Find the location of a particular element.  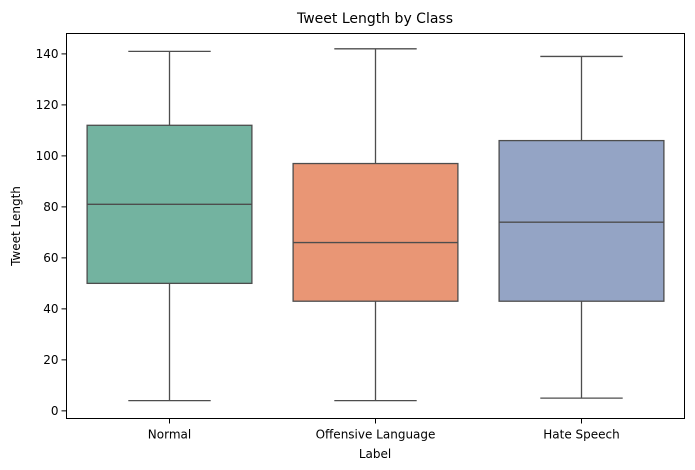

box-offensive-language is located at coordinates (375, 232).